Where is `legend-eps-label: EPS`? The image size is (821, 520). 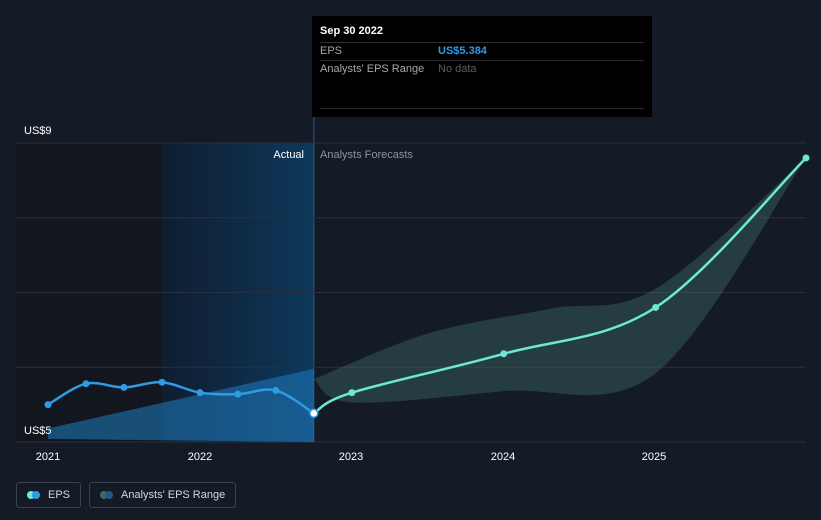 legend-eps-label: EPS is located at coordinates (59, 495).